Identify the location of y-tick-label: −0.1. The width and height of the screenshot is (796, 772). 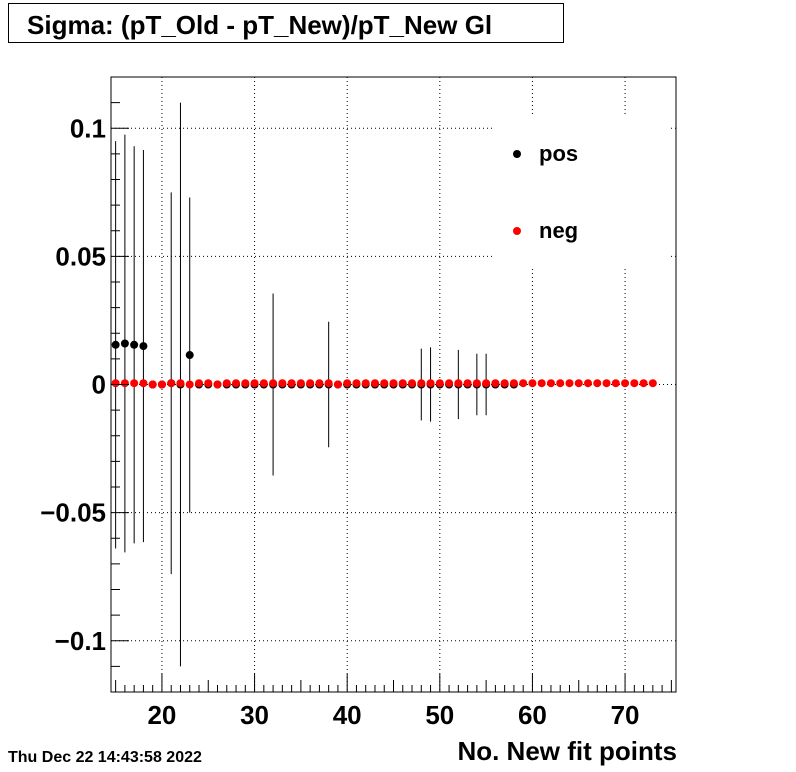
(80, 641).